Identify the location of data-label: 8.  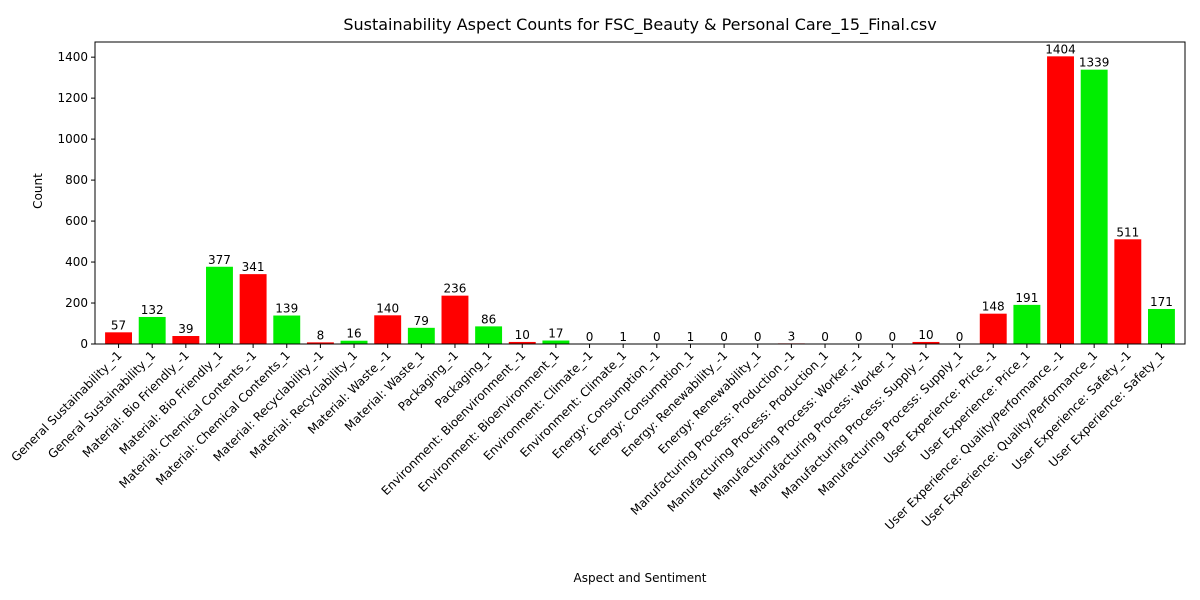
(321, 335).